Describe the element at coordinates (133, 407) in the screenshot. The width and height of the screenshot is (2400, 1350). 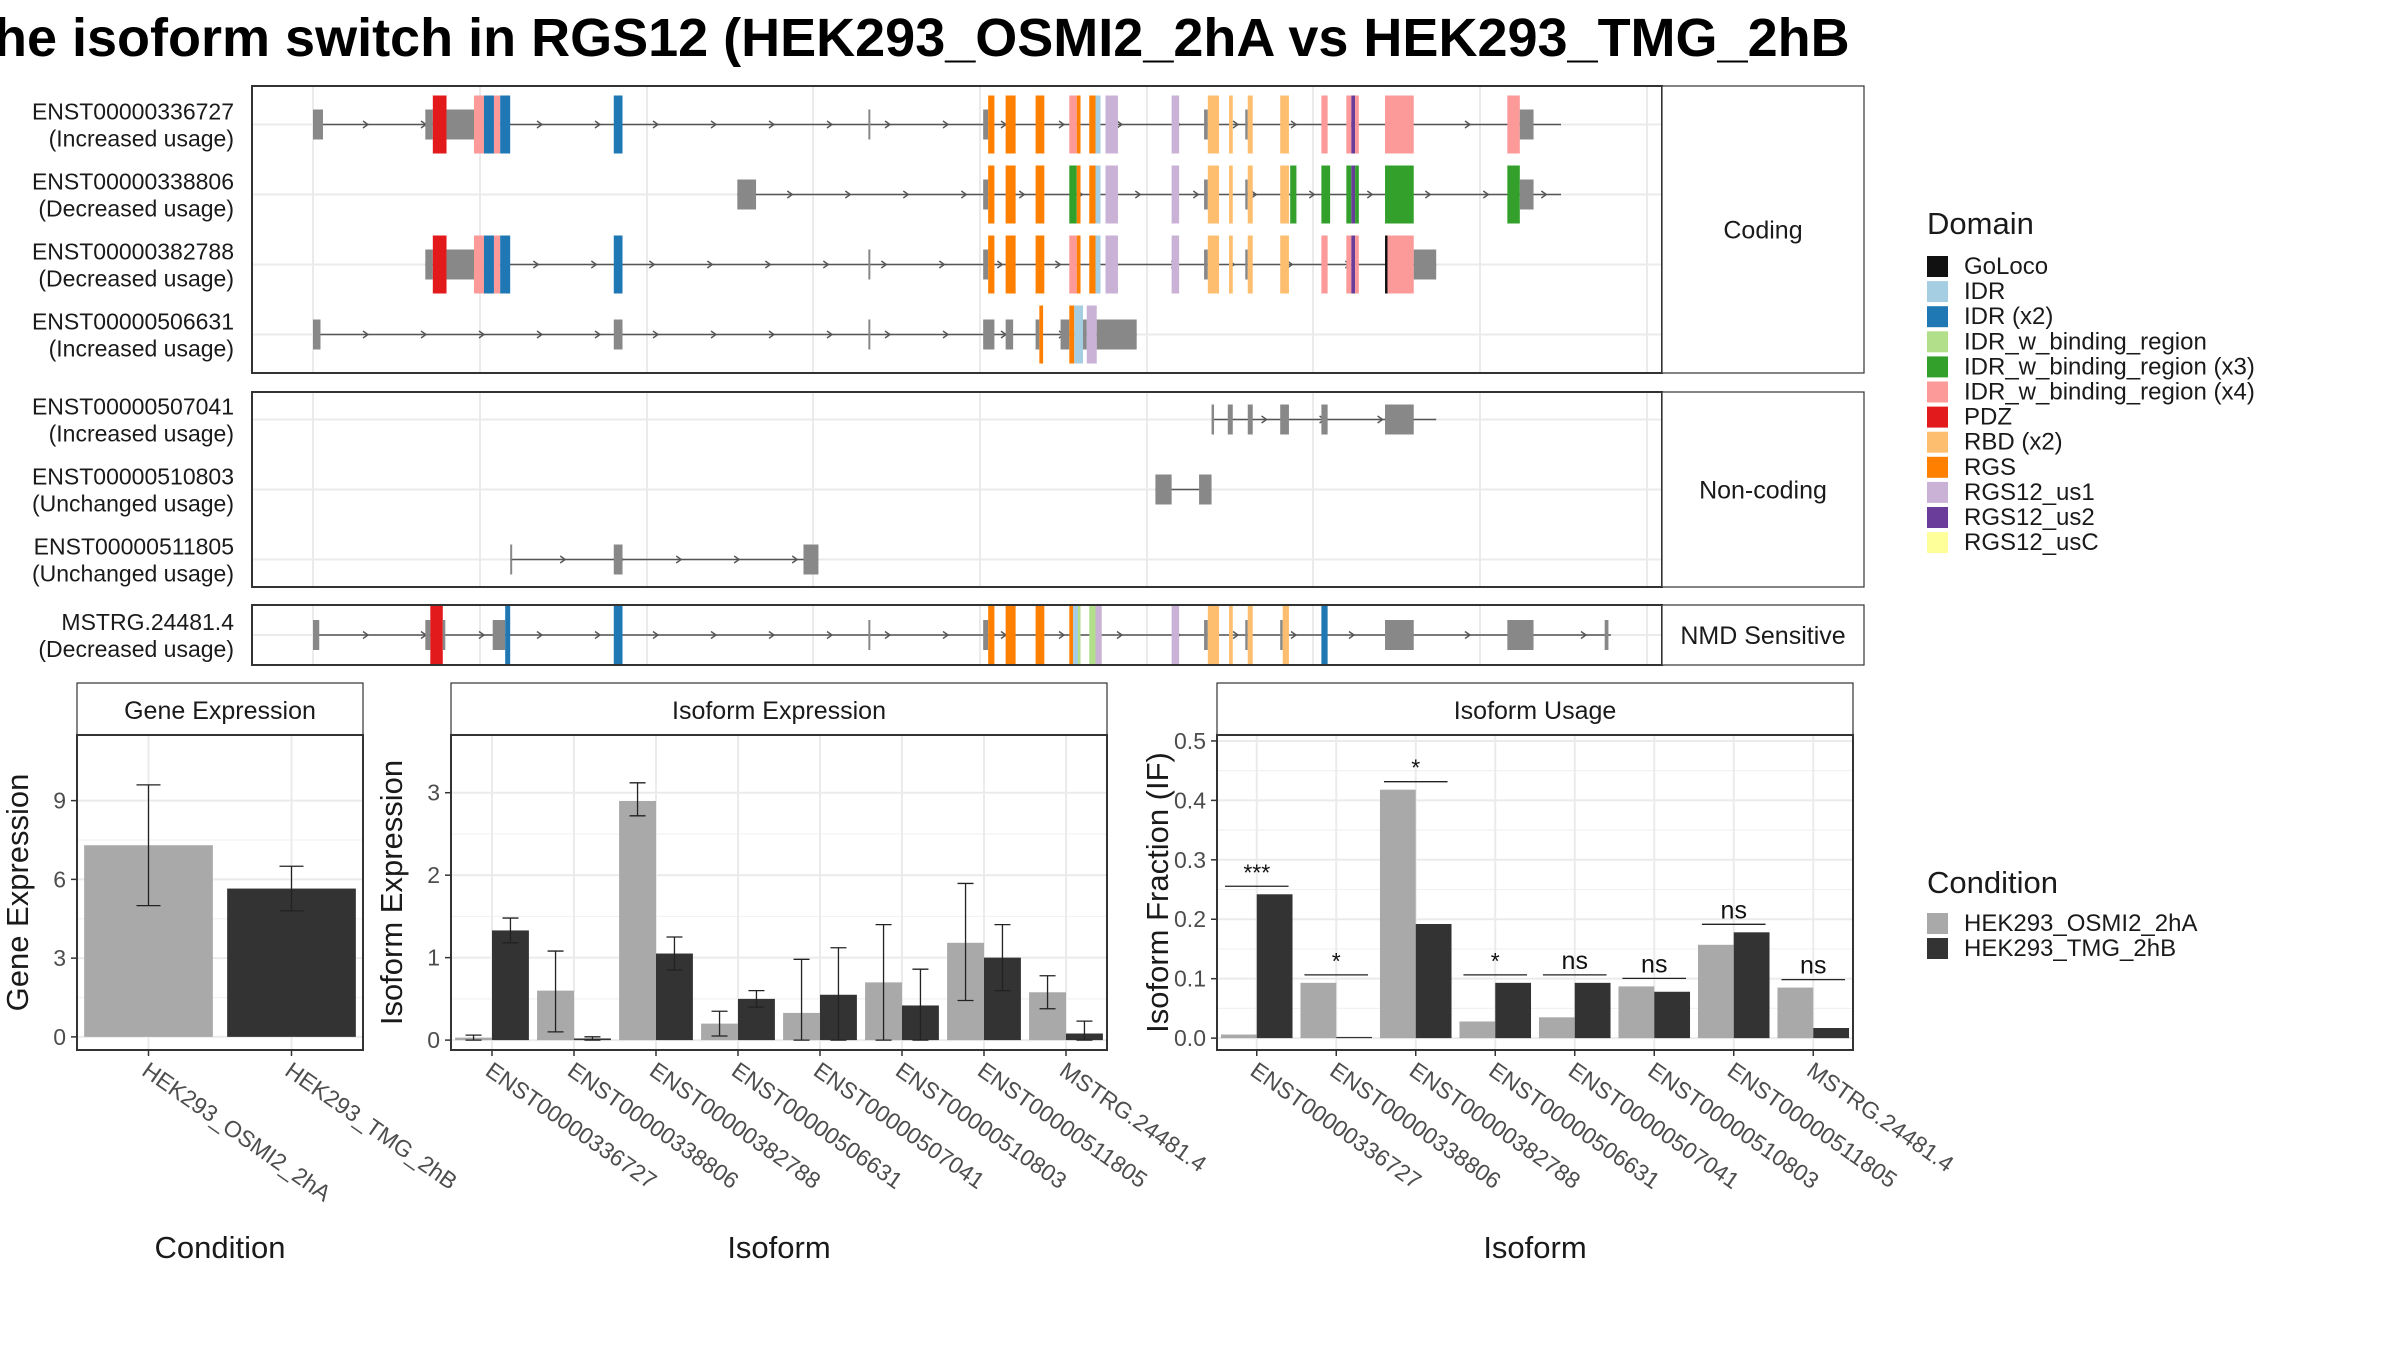
I see `isoform-row-label: ENST00000507041` at that location.